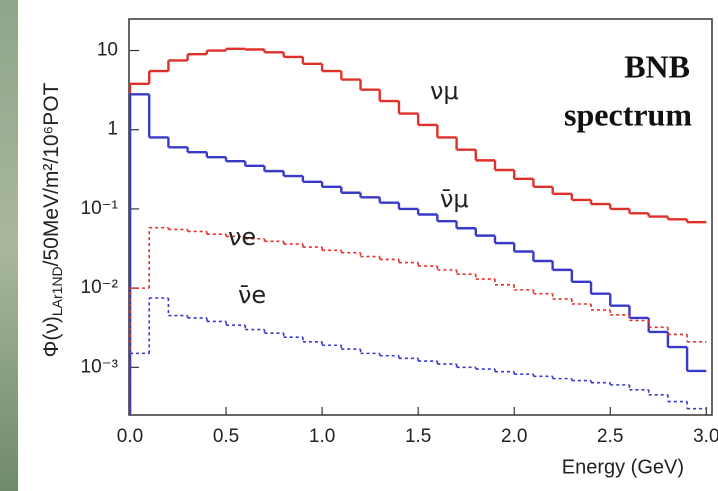 The image size is (718, 491). Describe the element at coordinates (242, 237) in the screenshot. I see `series-label: νe` at that location.